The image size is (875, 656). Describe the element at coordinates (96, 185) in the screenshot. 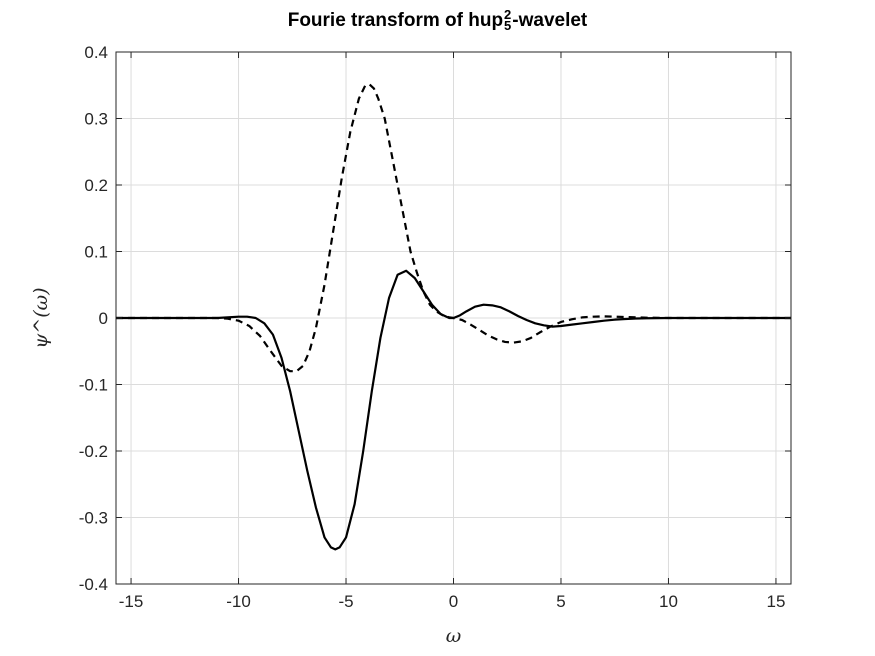

I see `y-tick-label: 0.2` at that location.